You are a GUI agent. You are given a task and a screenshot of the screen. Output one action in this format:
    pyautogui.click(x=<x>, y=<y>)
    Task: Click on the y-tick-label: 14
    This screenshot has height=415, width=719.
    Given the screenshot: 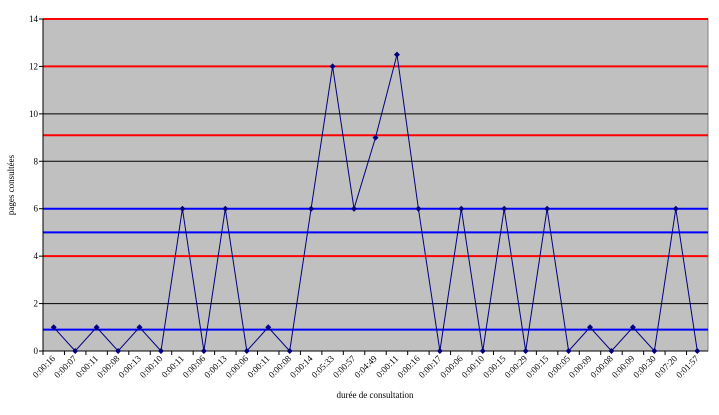 What is the action you would take?
    pyautogui.click(x=34, y=19)
    